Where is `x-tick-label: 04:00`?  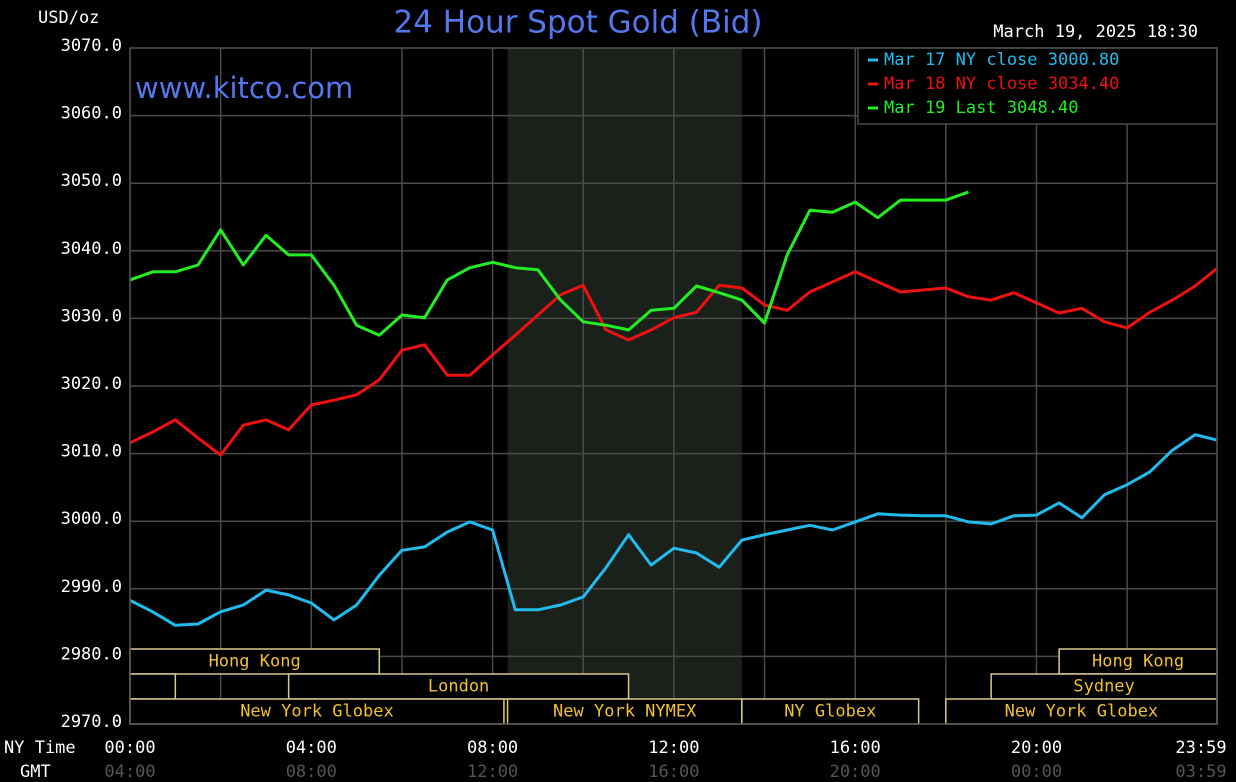
x-tick-label: 04:00 is located at coordinates (311, 748).